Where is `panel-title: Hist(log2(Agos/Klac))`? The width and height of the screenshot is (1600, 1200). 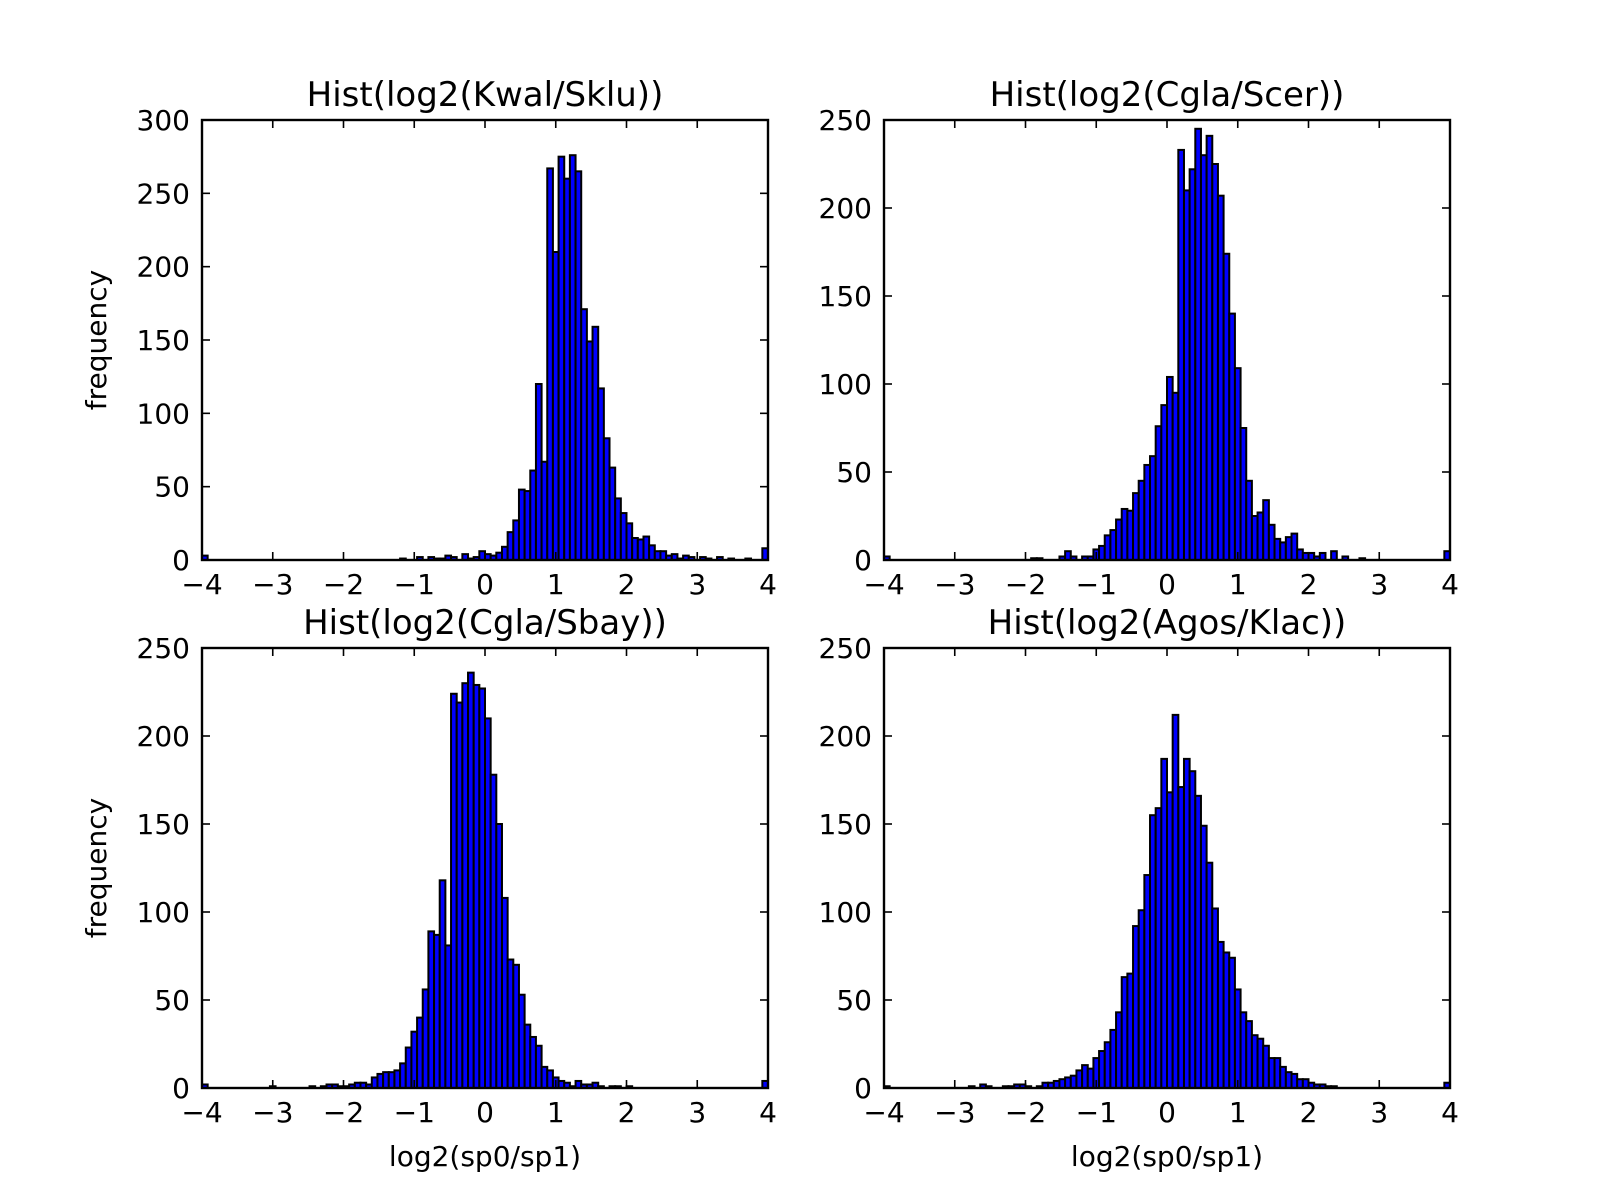
panel-title: Hist(log2(Agos/Klac)) is located at coordinates (1167, 623).